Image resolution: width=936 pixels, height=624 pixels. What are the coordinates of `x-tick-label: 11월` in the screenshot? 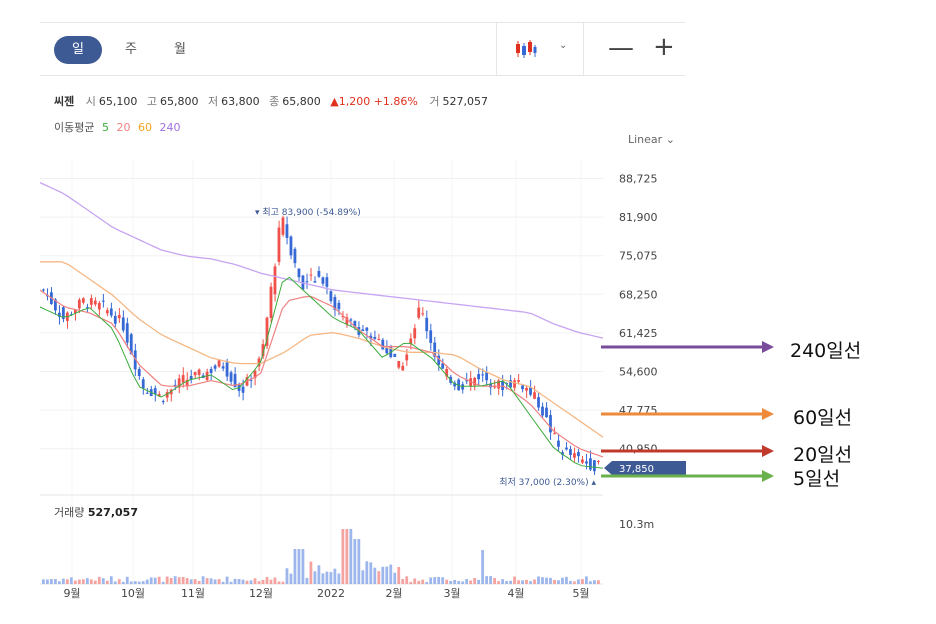 It's located at (193, 593).